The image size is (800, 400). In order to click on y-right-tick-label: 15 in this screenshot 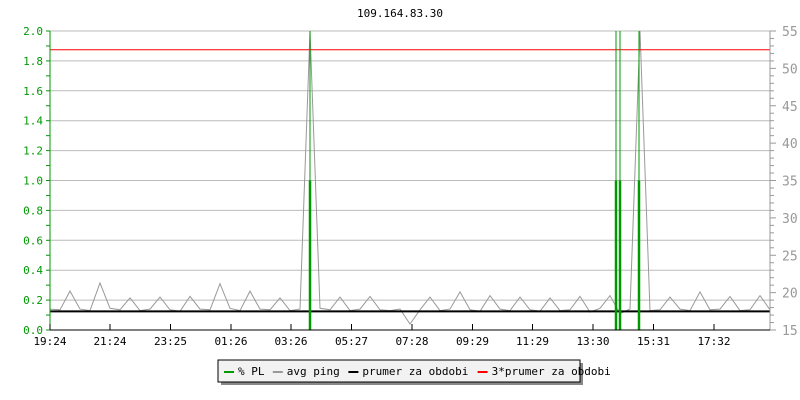, I will do `click(790, 331)`.